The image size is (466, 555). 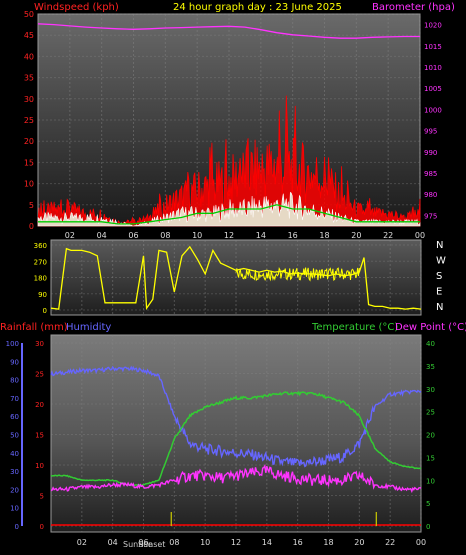 What do you see at coordinates (14, 472) in the screenshot?
I see `humidity-tick-label: 30` at bounding box center [14, 472].